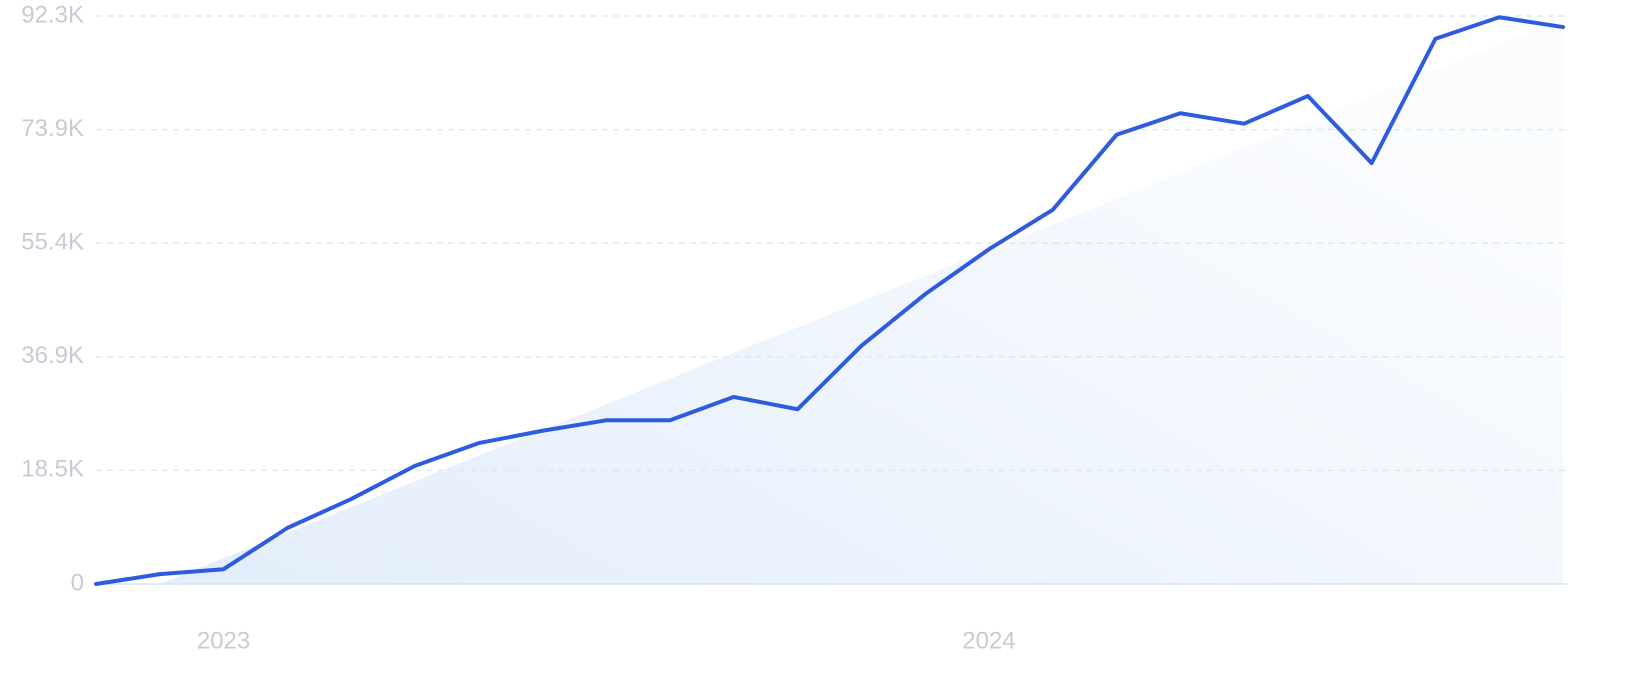 This screenshot has width=1632, height=700. What do you see at coordinates (52, 128) in the screenshot?
I see `y-tick-label: 73.9K` at bounding box center [52, 128].